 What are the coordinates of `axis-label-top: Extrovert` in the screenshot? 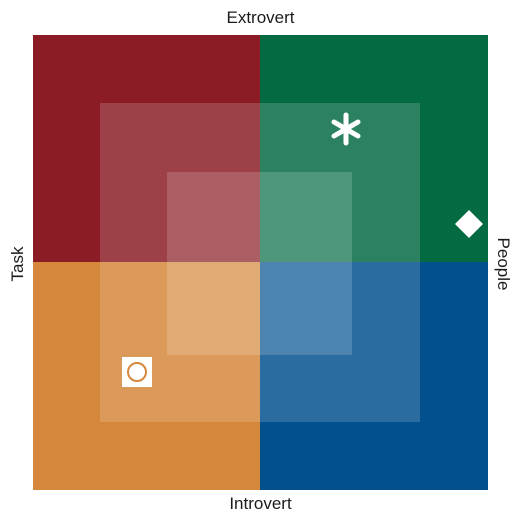 It's located at (260, 17).